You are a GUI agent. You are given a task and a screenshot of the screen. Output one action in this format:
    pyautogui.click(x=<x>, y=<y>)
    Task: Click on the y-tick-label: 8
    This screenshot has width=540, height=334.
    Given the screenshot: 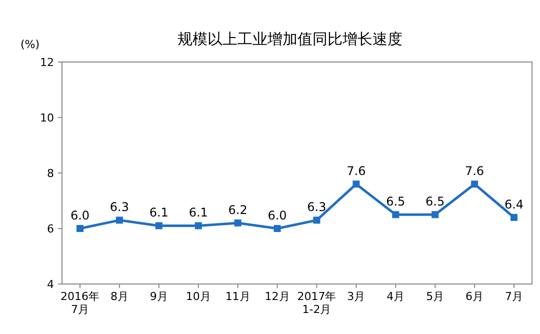 What is the action you would take?
    pyautogui.click(x=50, y=173)
    